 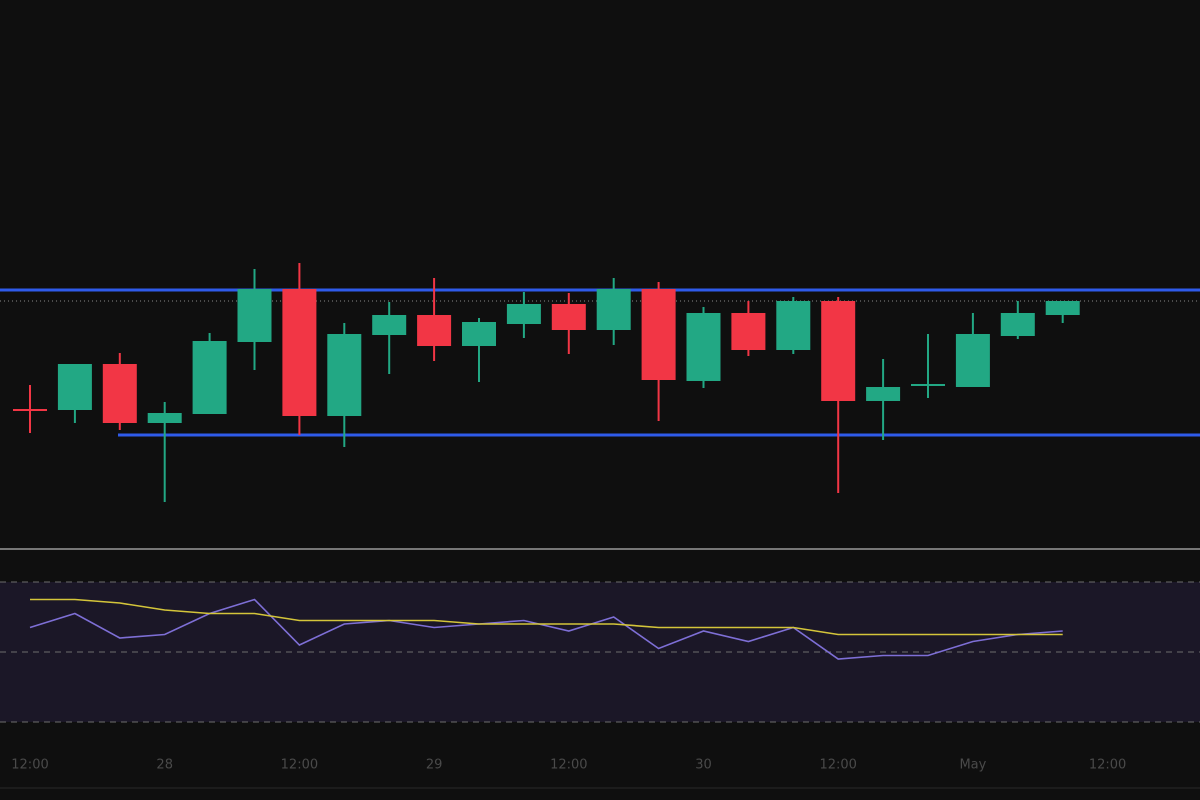 What do you see at coordinates (434, 765) in the screenshot?
I see `x-tick-label: 29` at bounding box center [434, 765].